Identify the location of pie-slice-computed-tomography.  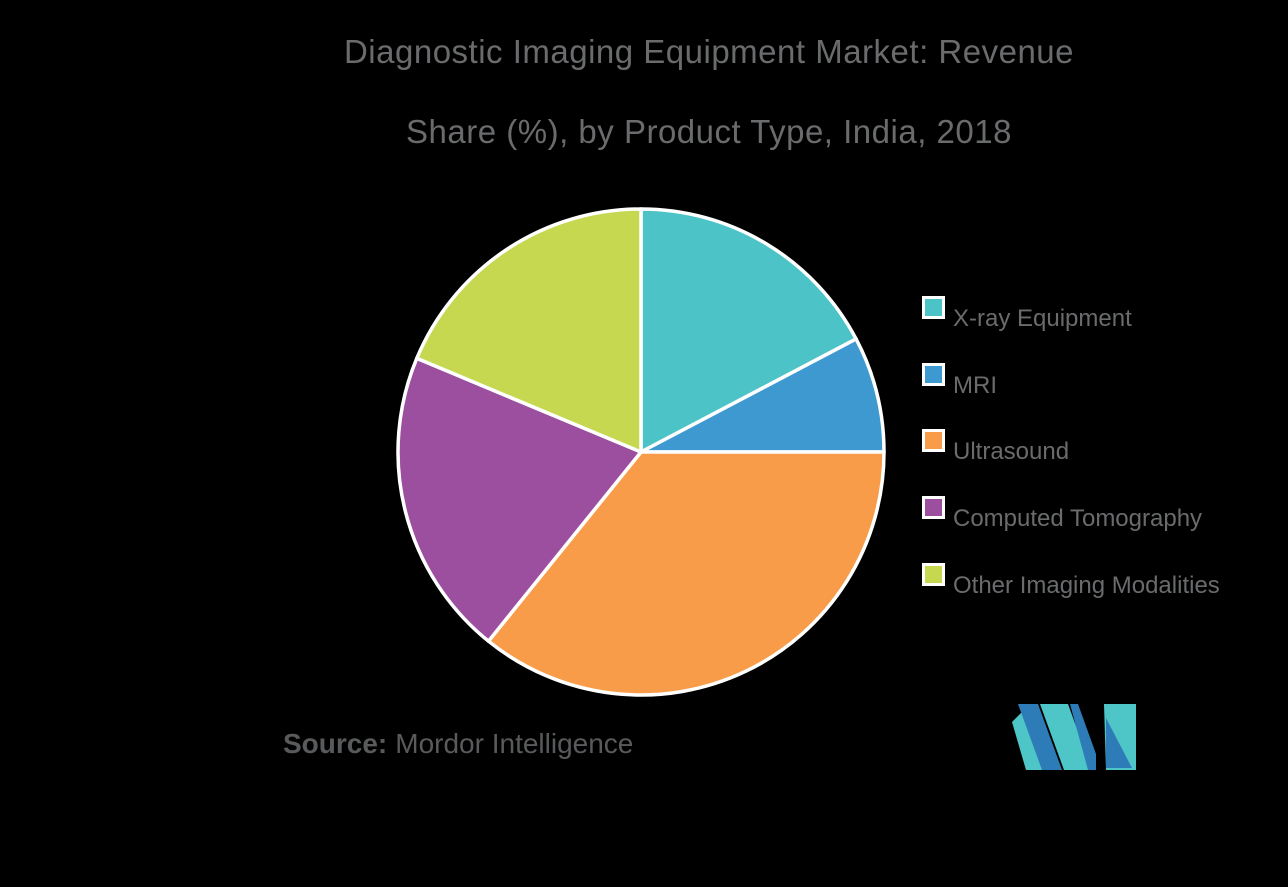
(519, 499).